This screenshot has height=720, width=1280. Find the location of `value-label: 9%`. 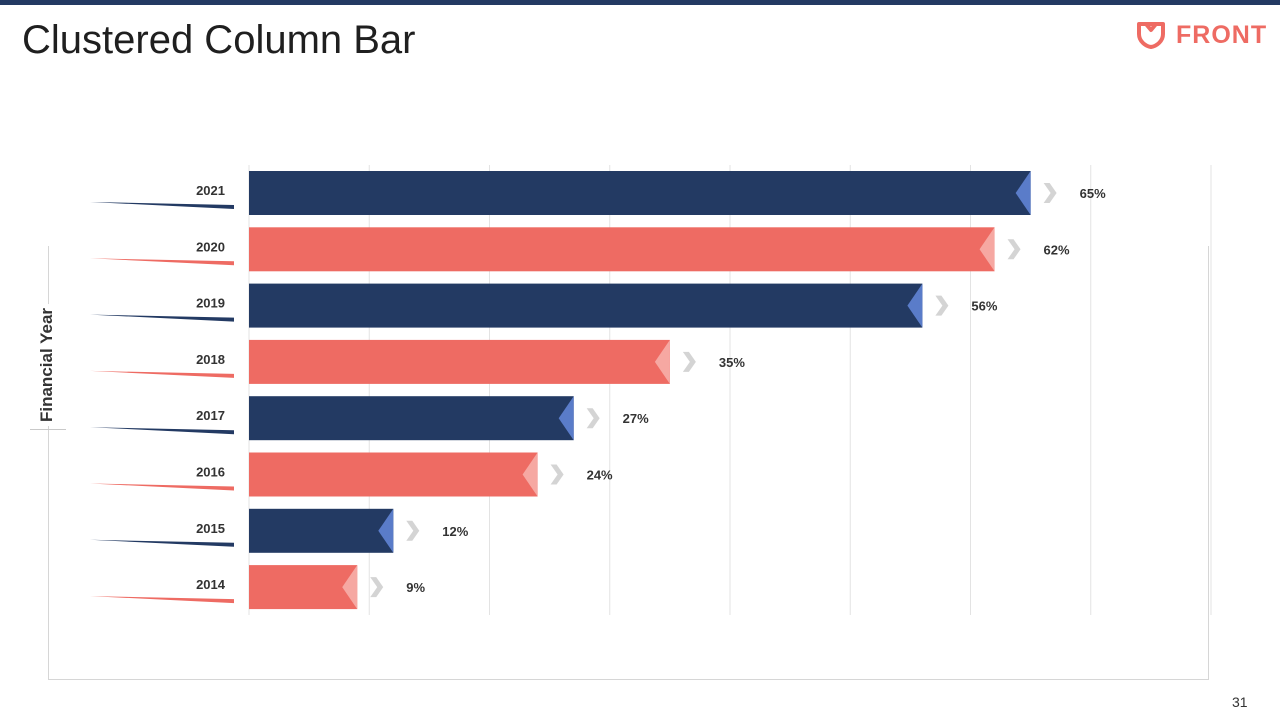

value-label: 9% is located at coordinates (415, 587).